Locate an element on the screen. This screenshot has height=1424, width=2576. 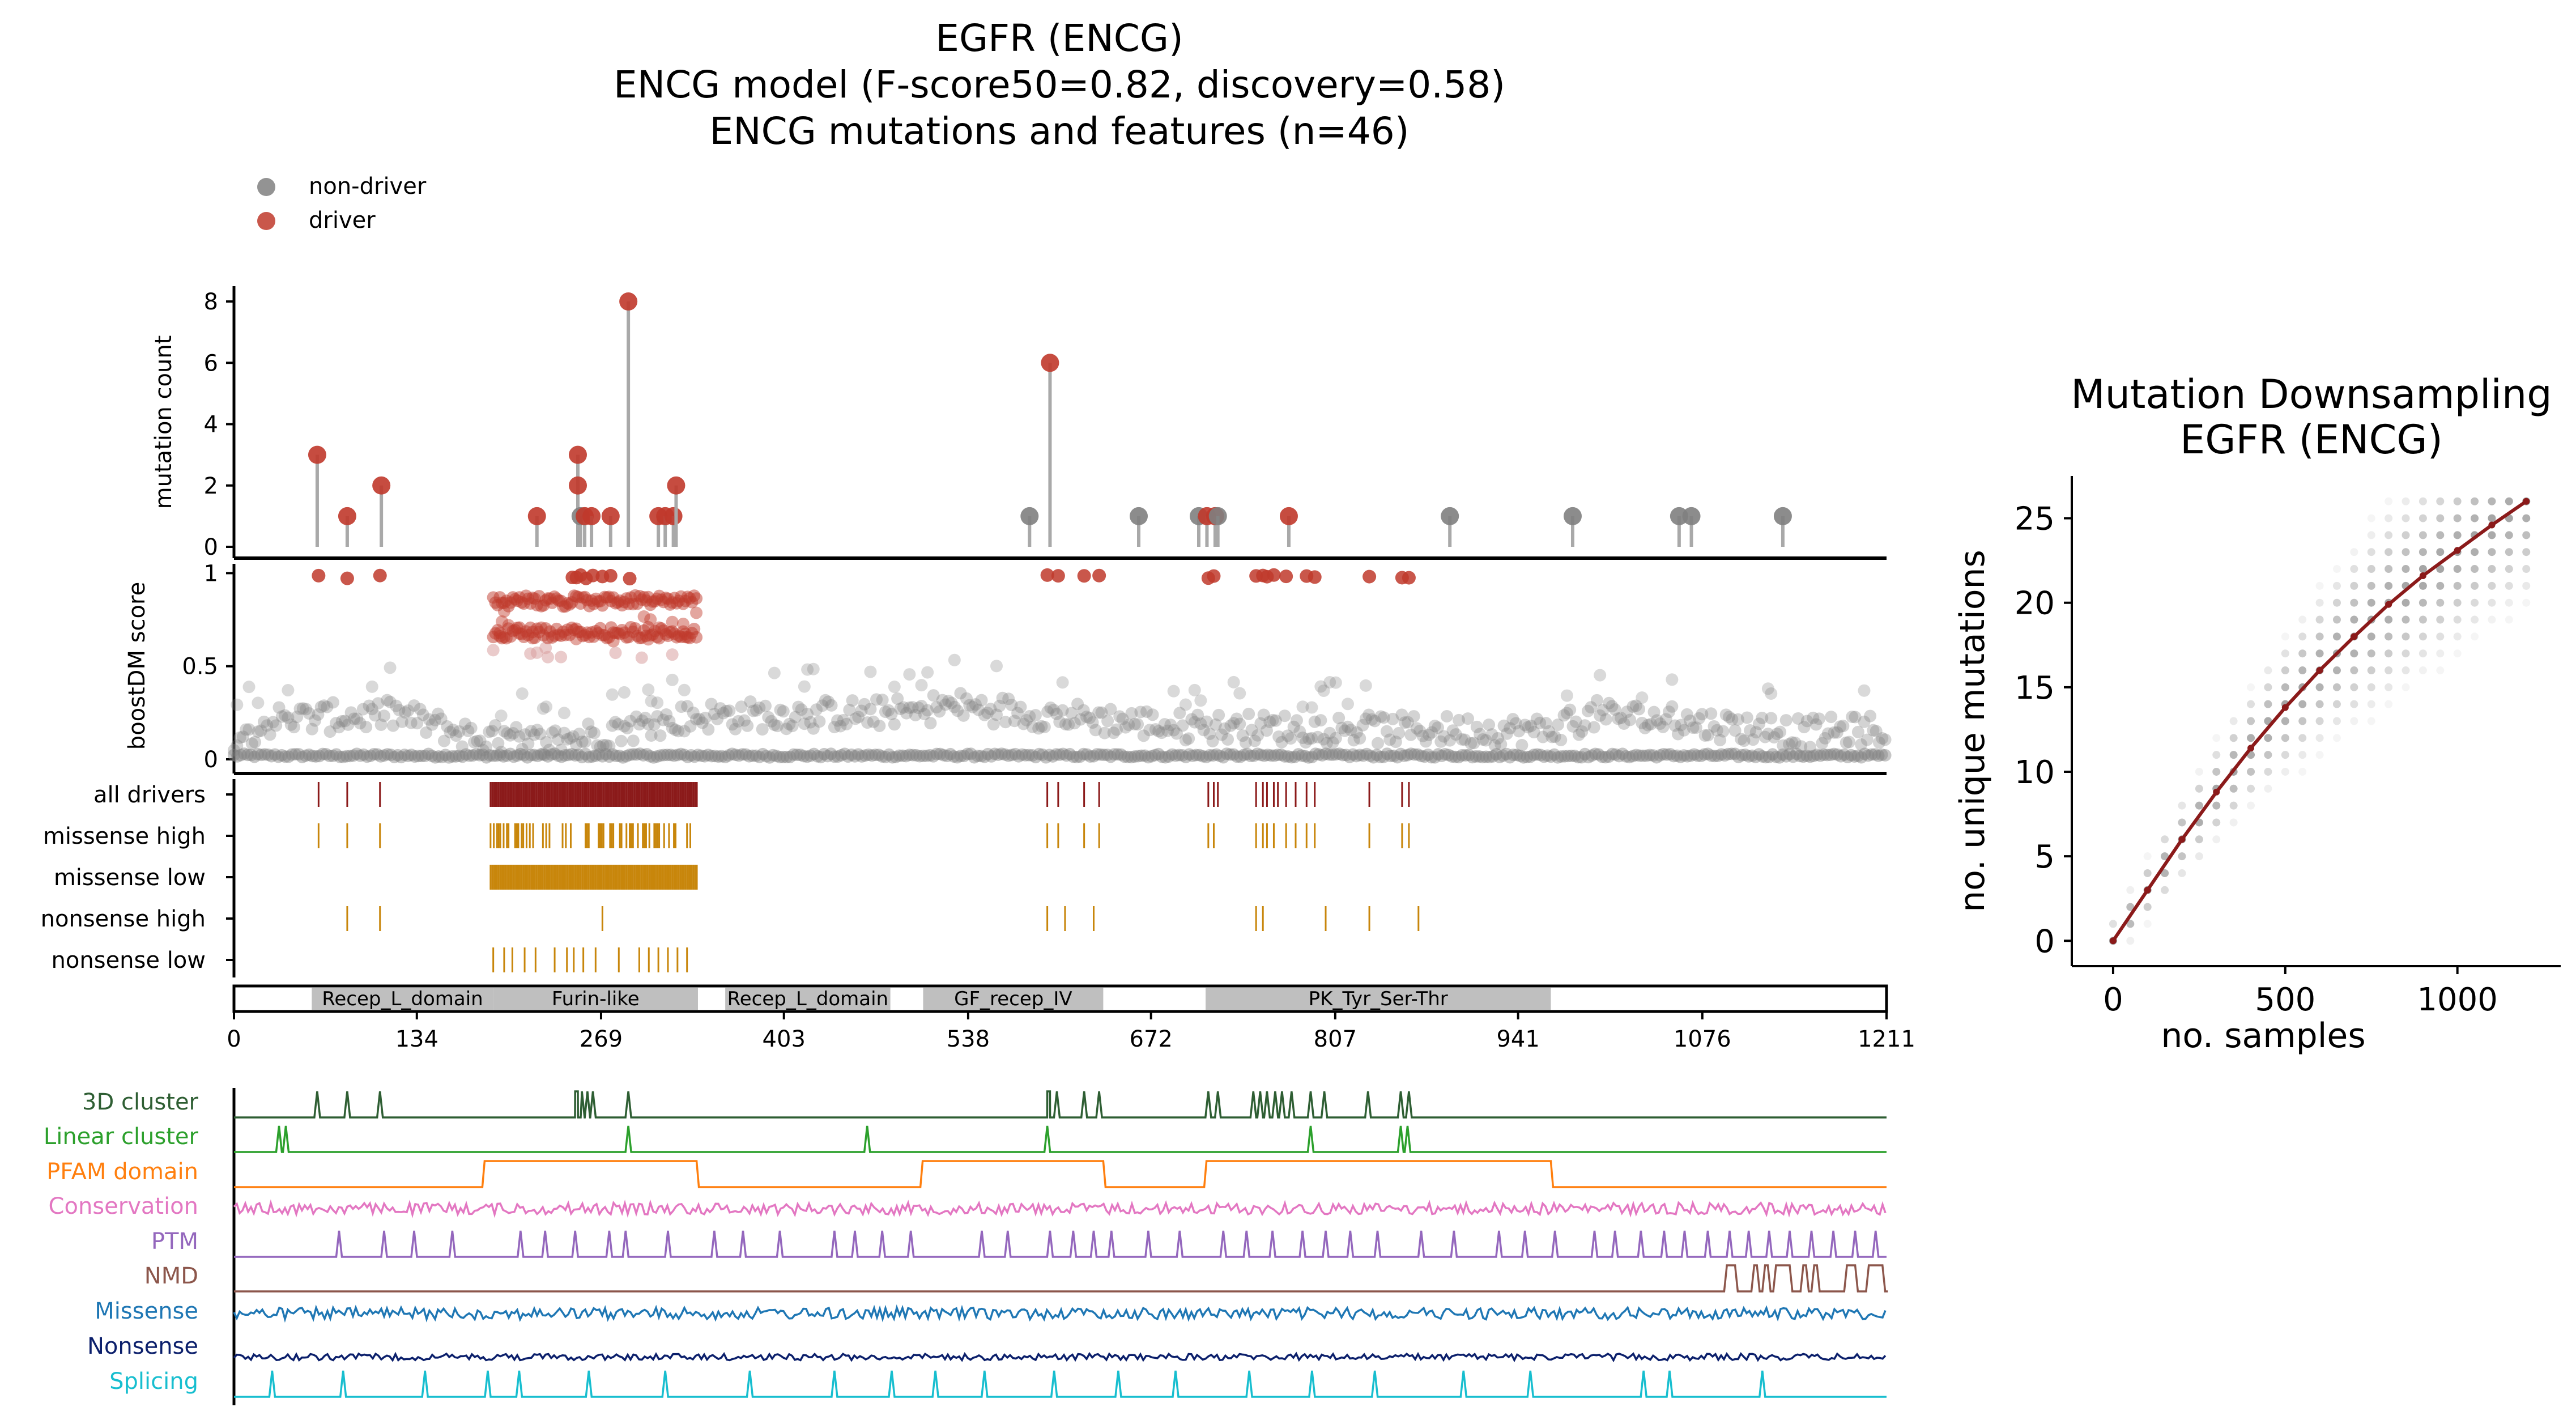
tracks-row-label: missense low is located at coordinates (130, 878).